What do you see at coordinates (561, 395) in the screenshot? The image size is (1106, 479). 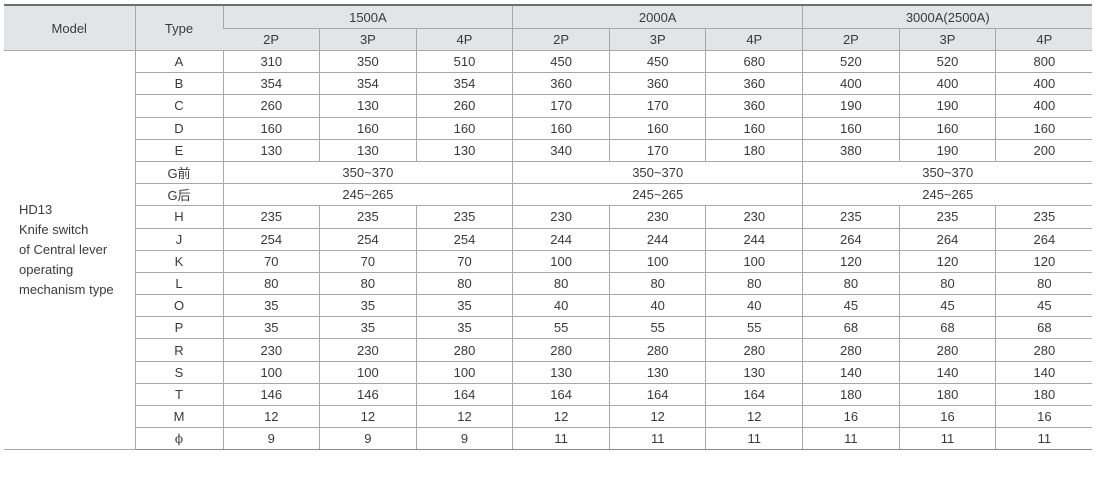 I see `value-cell: 164` at bounding box center [561, 395].